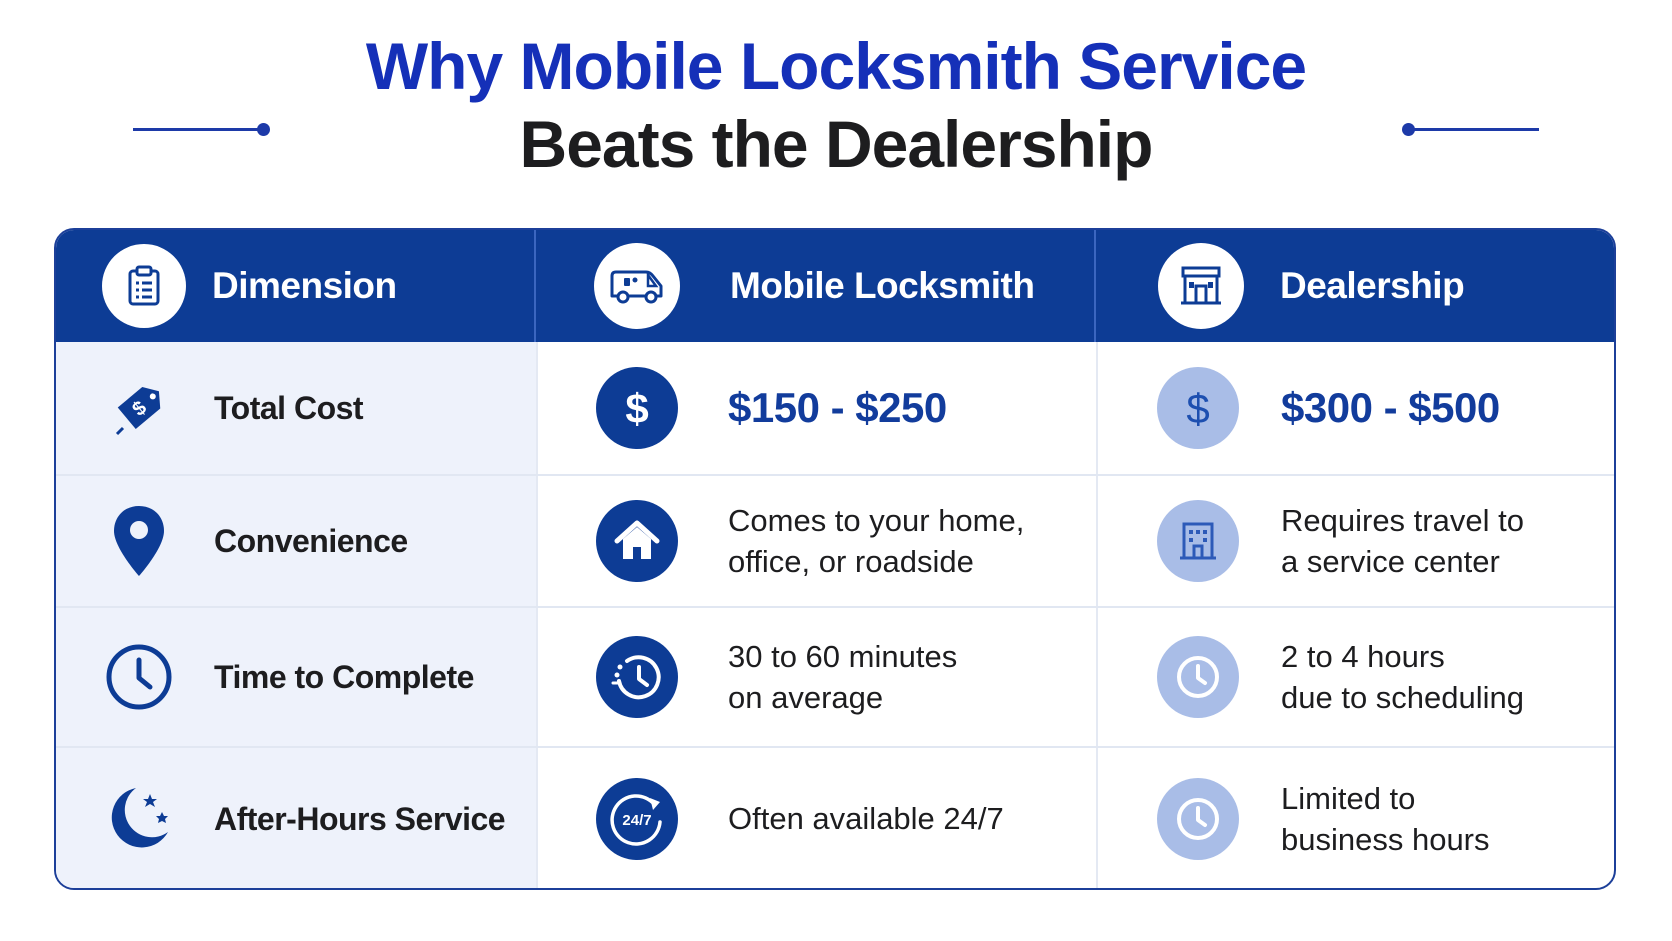 The height and width of the screenshot is (941, 1672). I want to click on dimension-cell: Time to Complete, so click(296, 677).